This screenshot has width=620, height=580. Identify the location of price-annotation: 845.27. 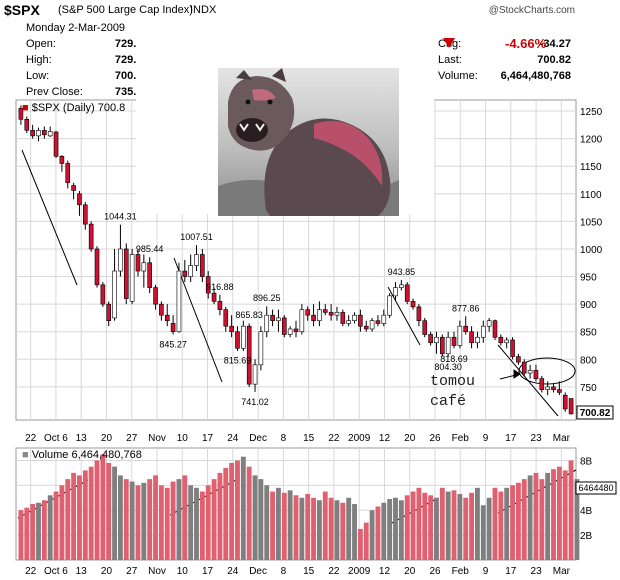
(173, 344).